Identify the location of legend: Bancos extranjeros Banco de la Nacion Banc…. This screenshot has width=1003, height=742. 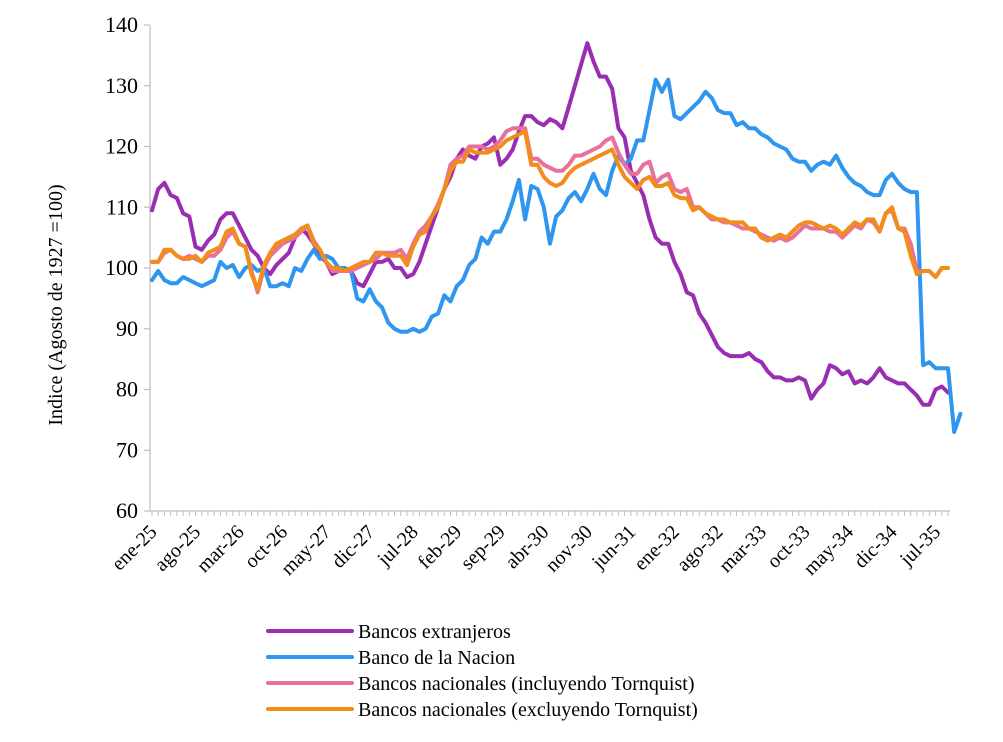
(482, 671).